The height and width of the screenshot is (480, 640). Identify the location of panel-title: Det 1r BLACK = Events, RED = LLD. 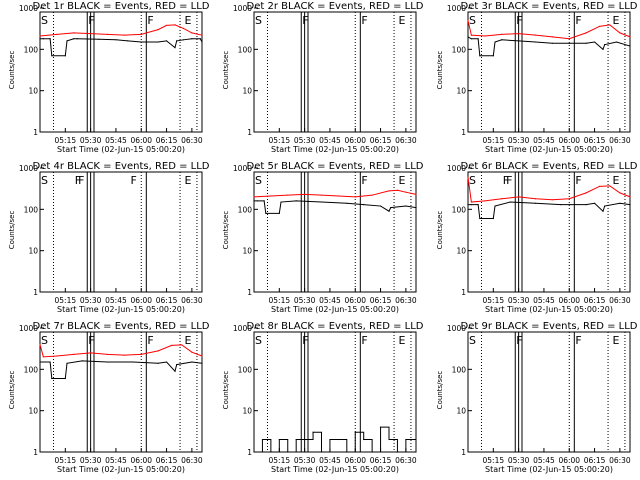
(121, 6).